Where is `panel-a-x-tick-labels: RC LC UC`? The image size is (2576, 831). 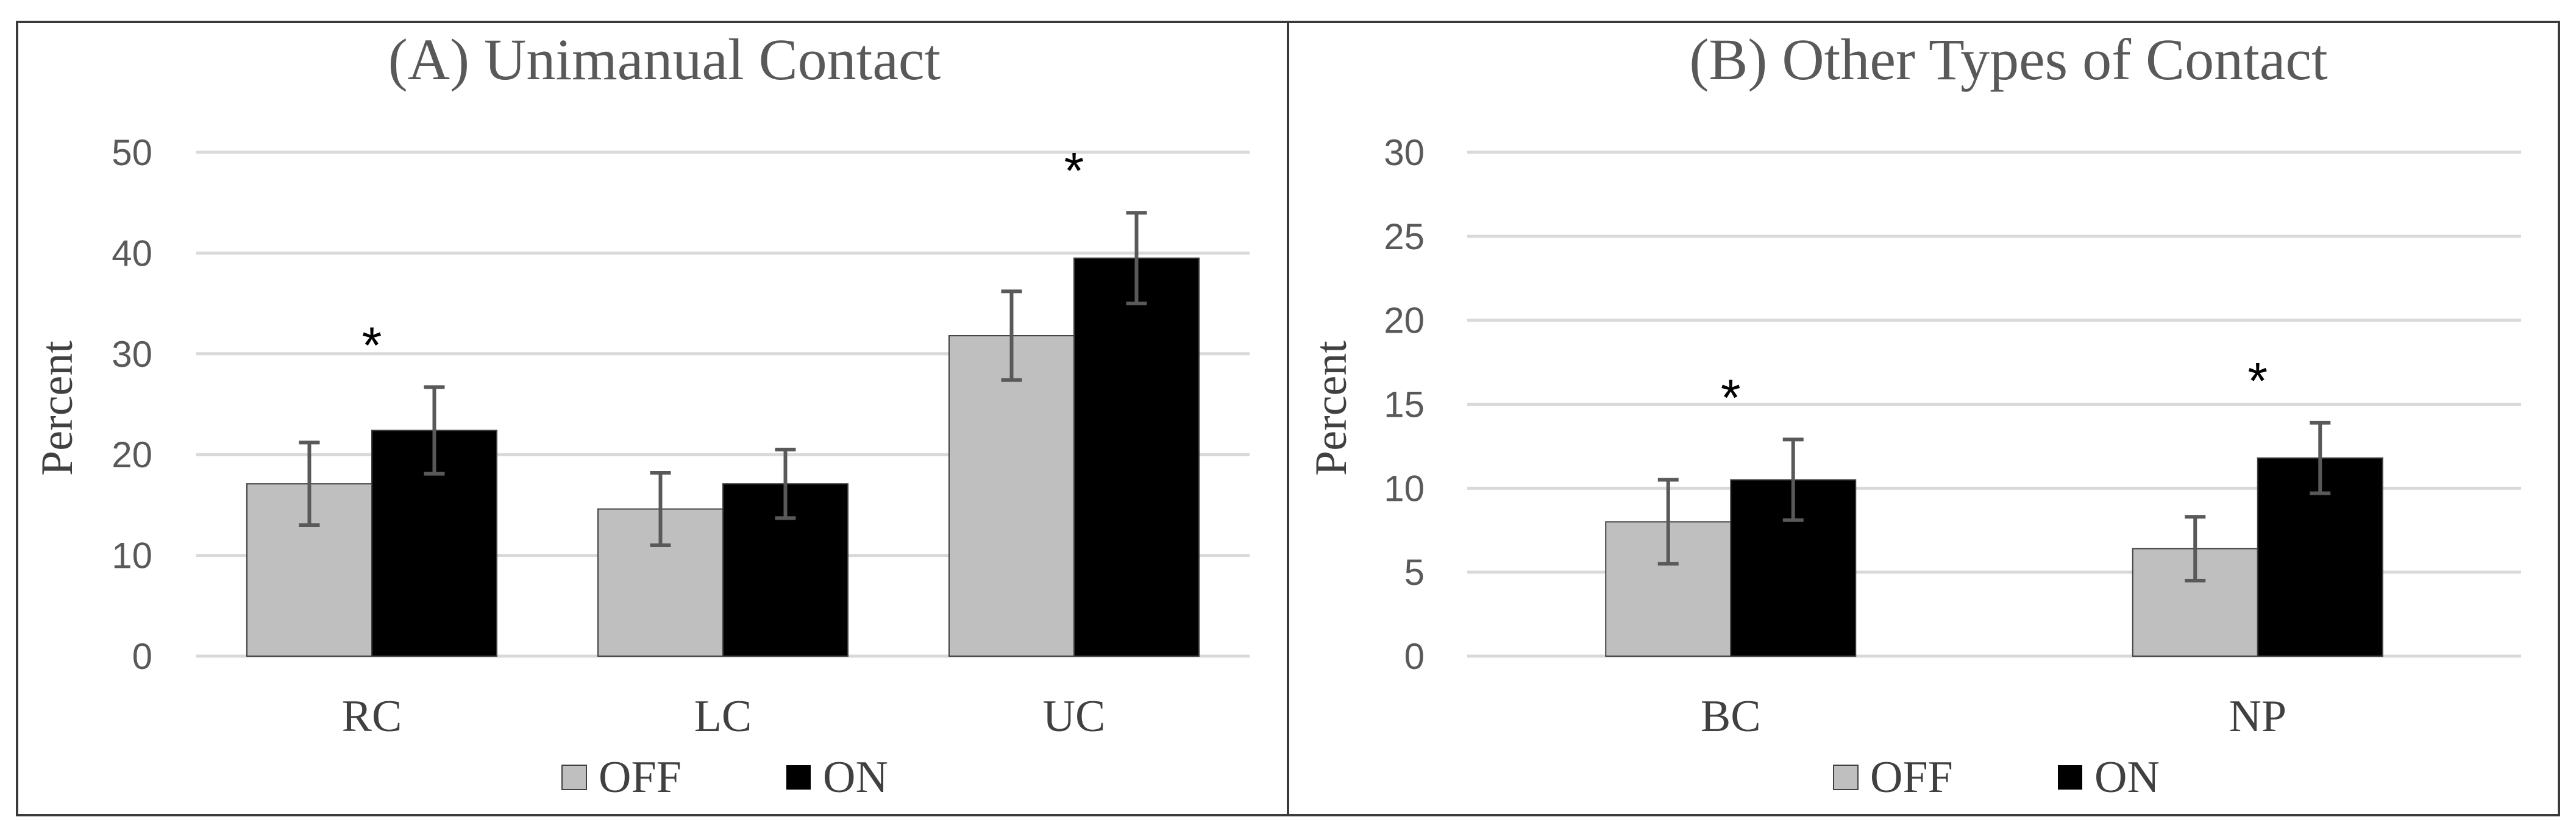 panel-a-x-tick-labels: RC LC UC is located at coordinates (724, 716).